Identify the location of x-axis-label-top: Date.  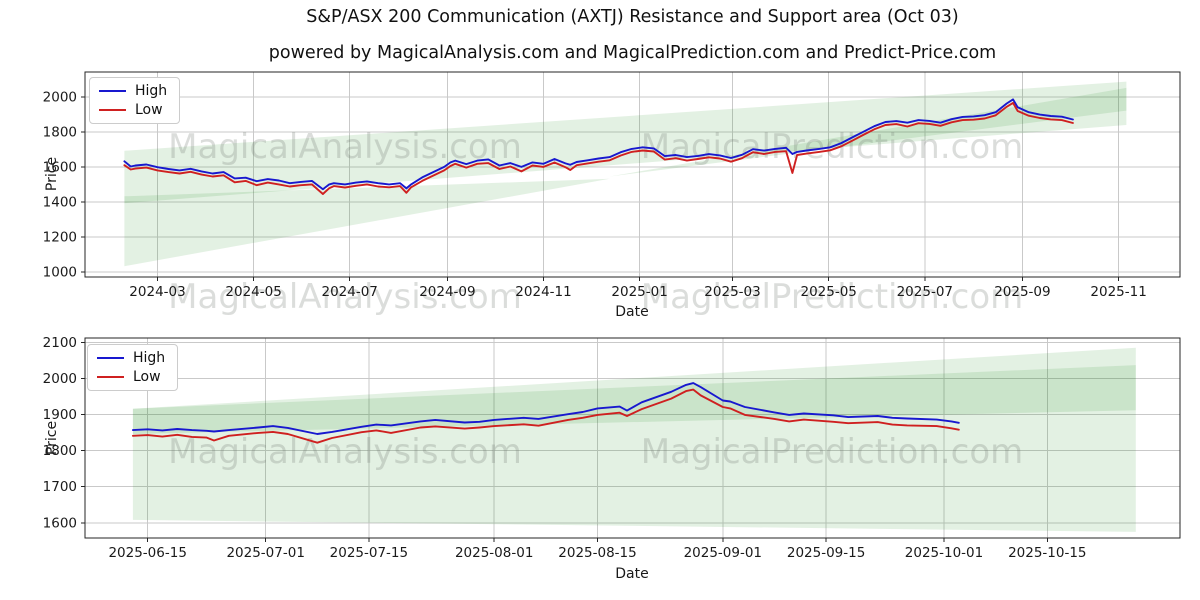
(631, 312).